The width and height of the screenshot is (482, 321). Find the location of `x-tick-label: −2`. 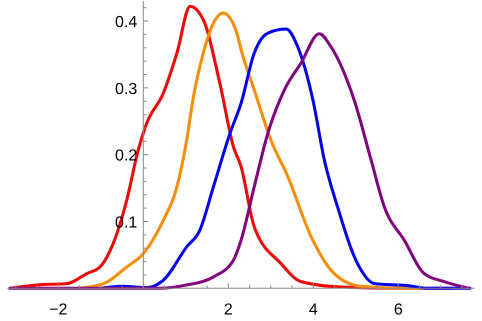

x-tick-label: −2 is located at coordinates (58, 309).